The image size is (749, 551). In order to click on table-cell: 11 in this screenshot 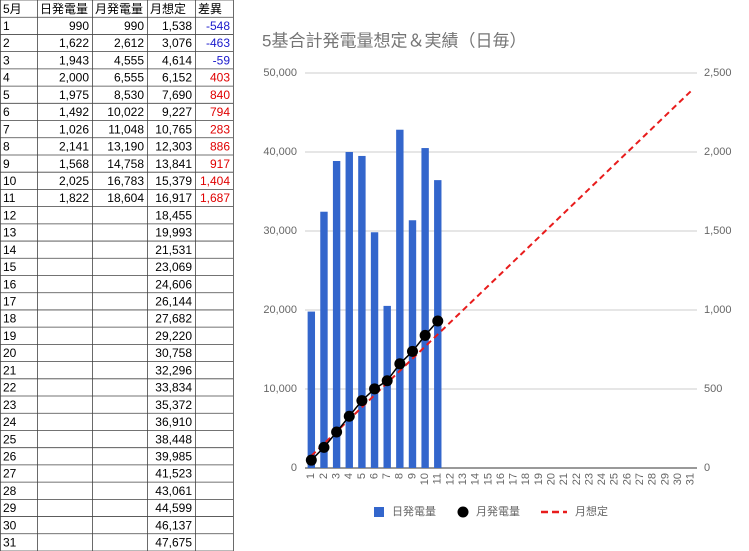, I will do `click(9, 198)`.